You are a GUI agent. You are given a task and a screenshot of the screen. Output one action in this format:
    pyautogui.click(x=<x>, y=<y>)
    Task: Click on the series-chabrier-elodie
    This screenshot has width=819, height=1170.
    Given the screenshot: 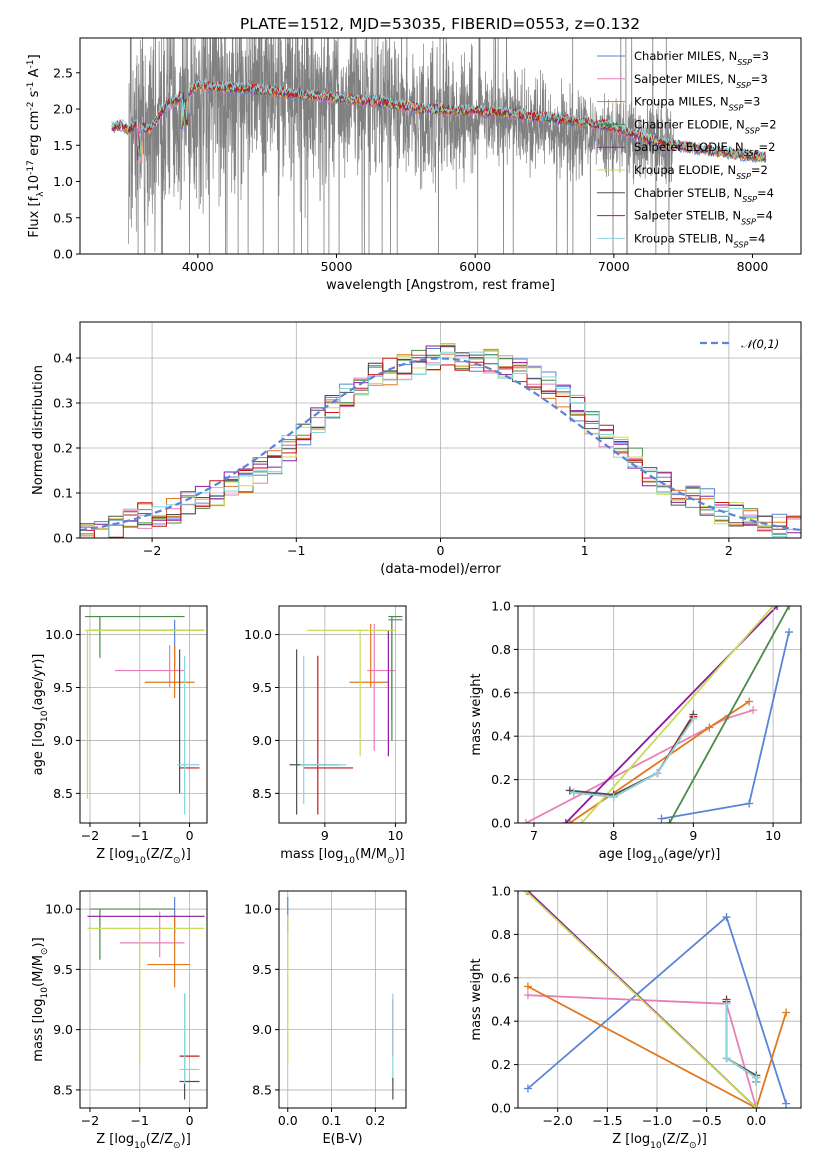 What is the action you would take?
    pyautogui.click(x=729, y=714)
    